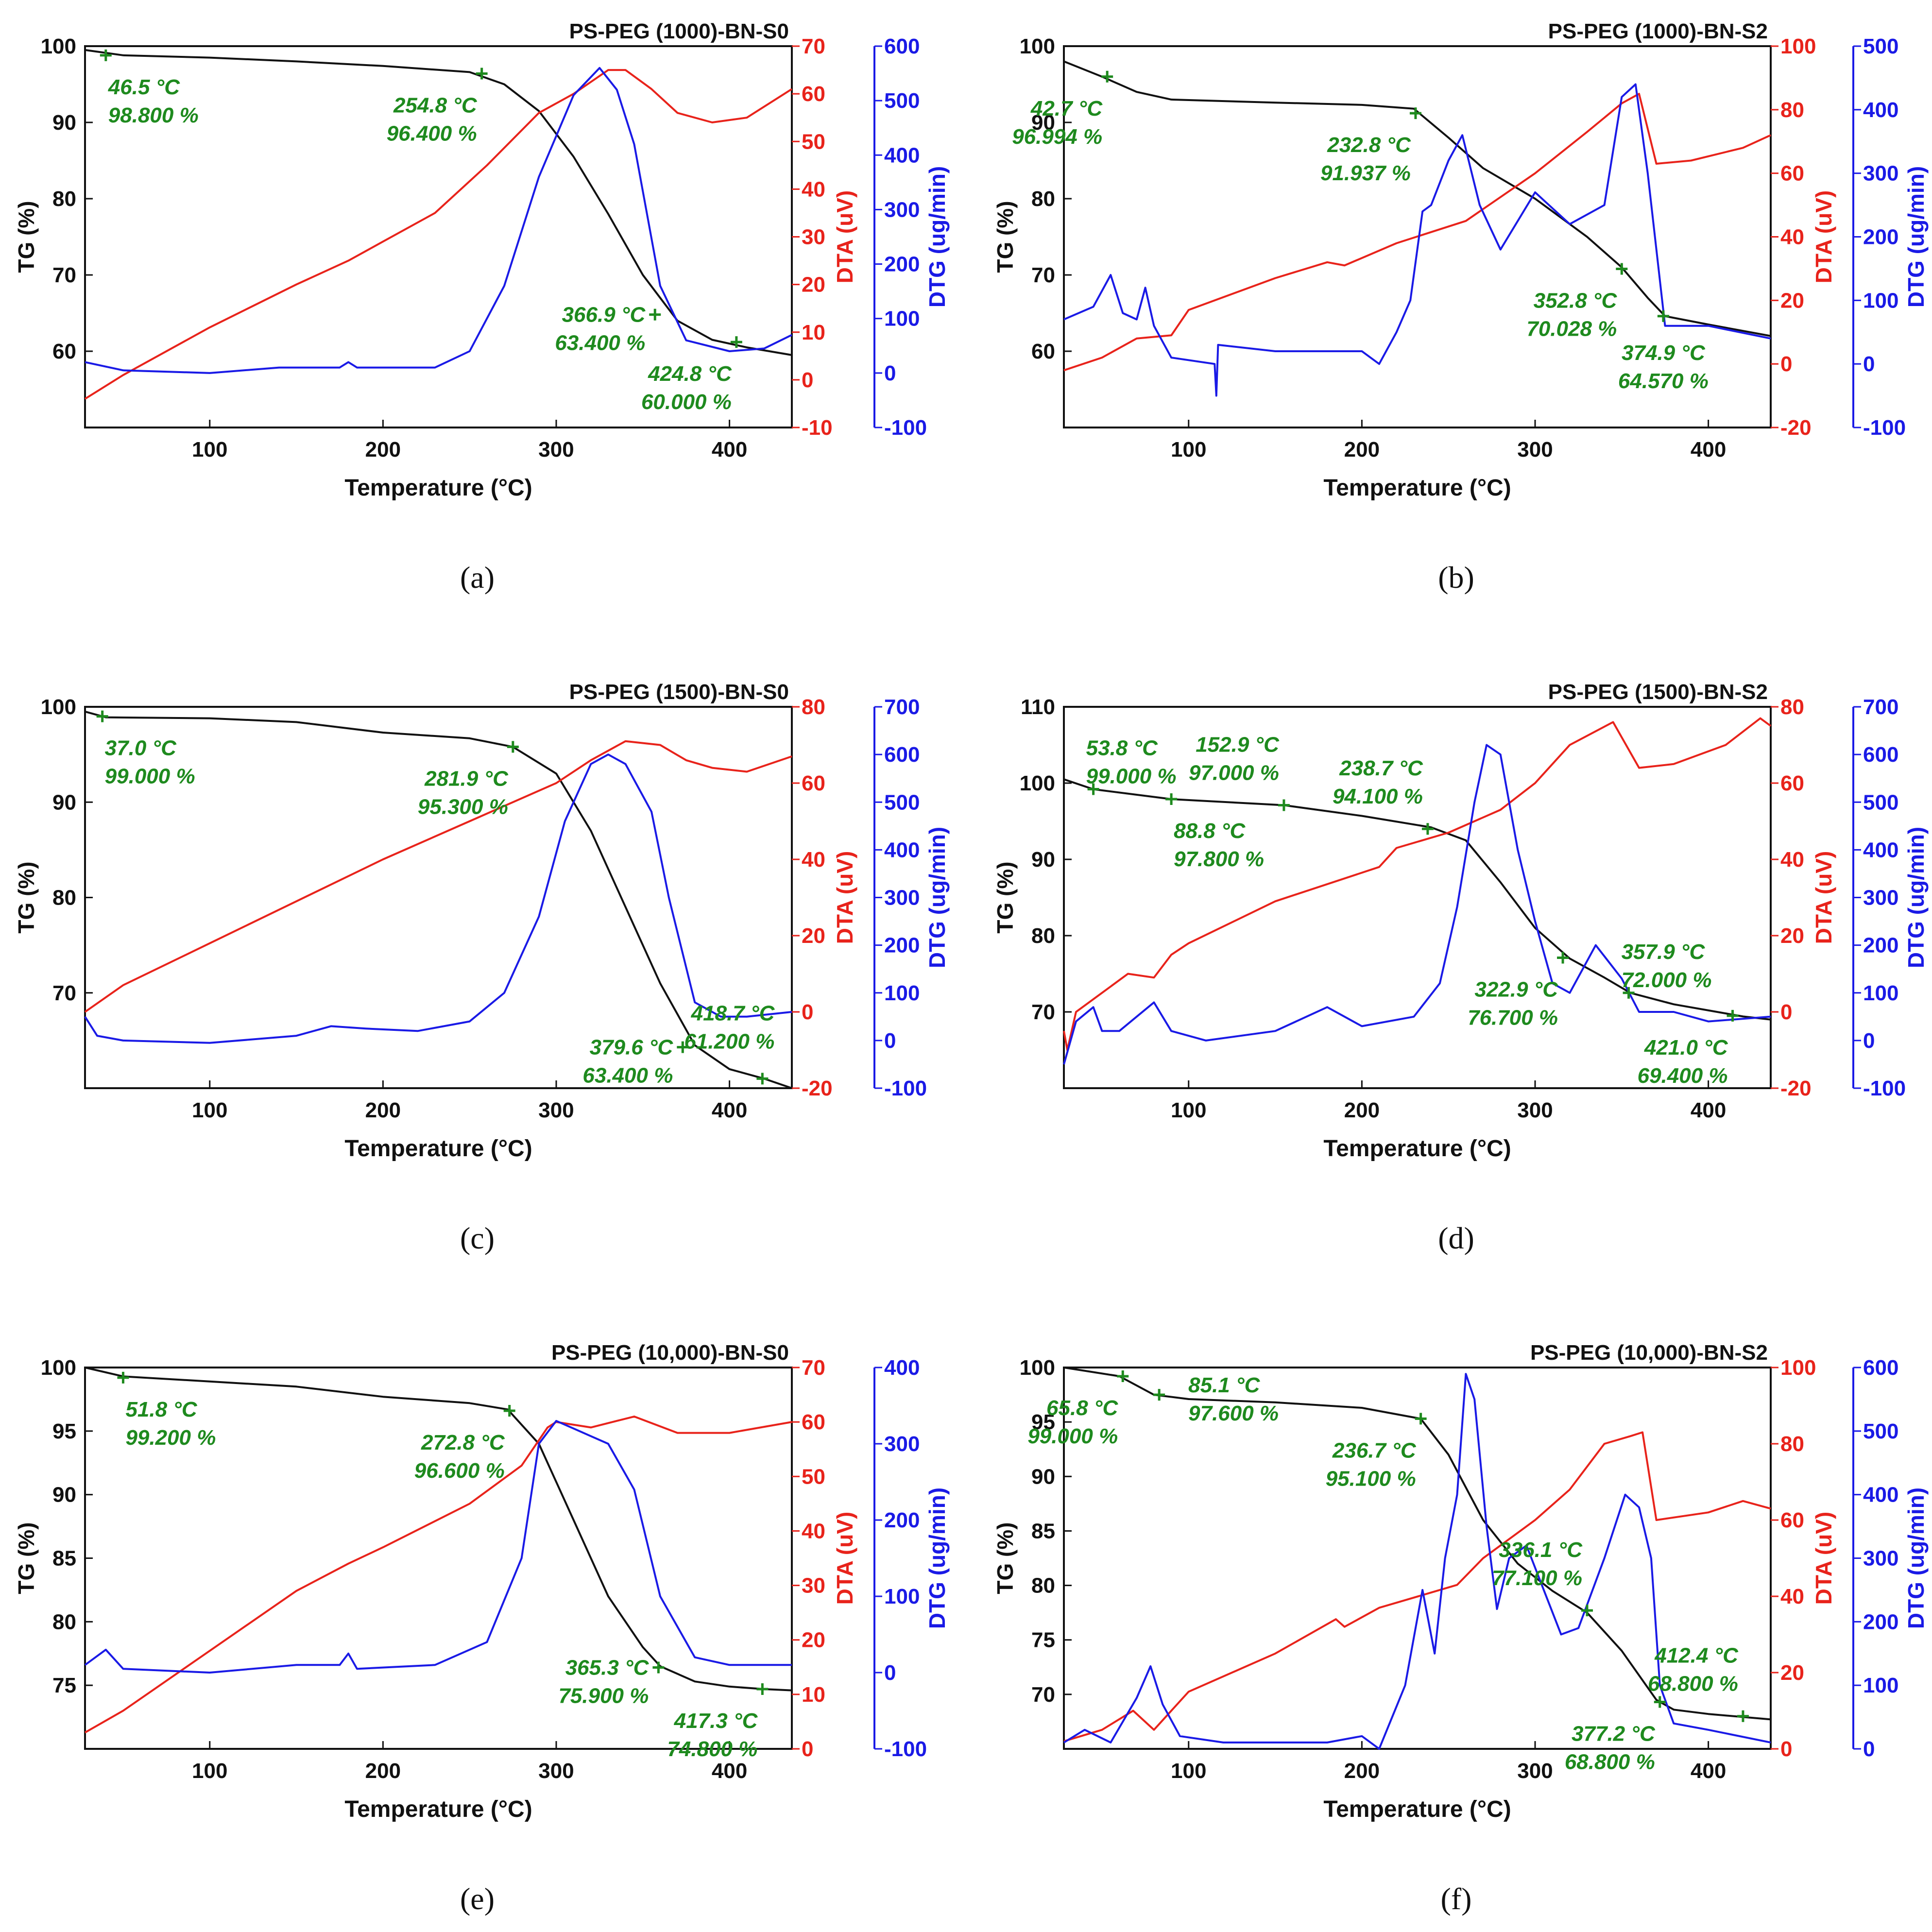 This screenshot has height=1932, width=1932. Describe the element at coordinates (632, 1048) in the screenshot. I see `annotation-temperature: 379.6 °C` at that location.